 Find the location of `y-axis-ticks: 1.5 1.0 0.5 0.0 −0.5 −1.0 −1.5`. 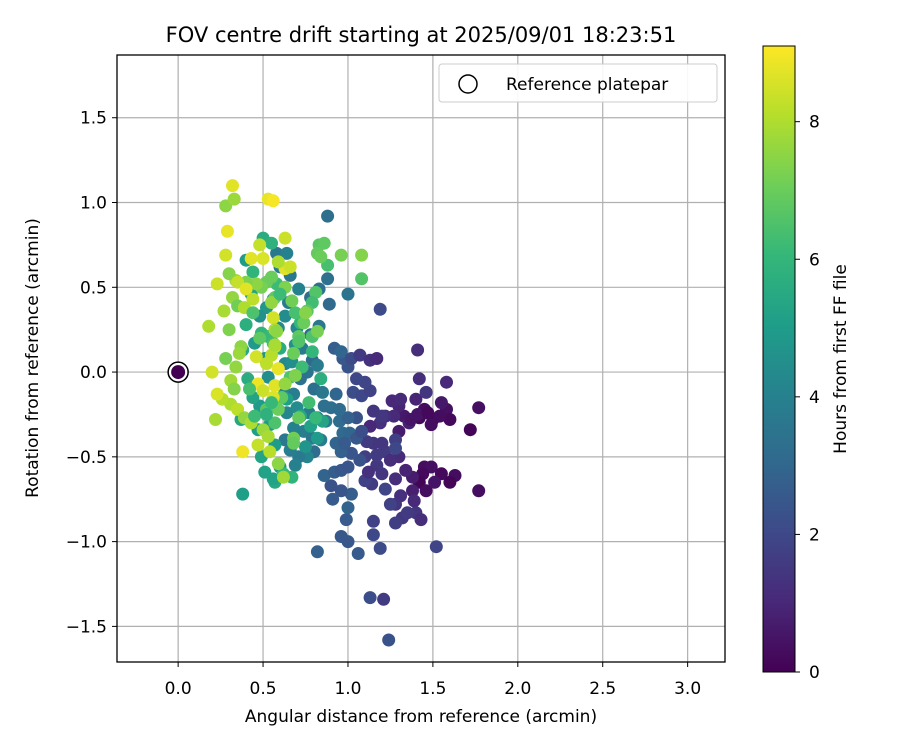

y-axis-ticks: 1.5 1.0 0.5 0.0 −0.5 −1.0 −1.5 is located at coordinates (91, 373).